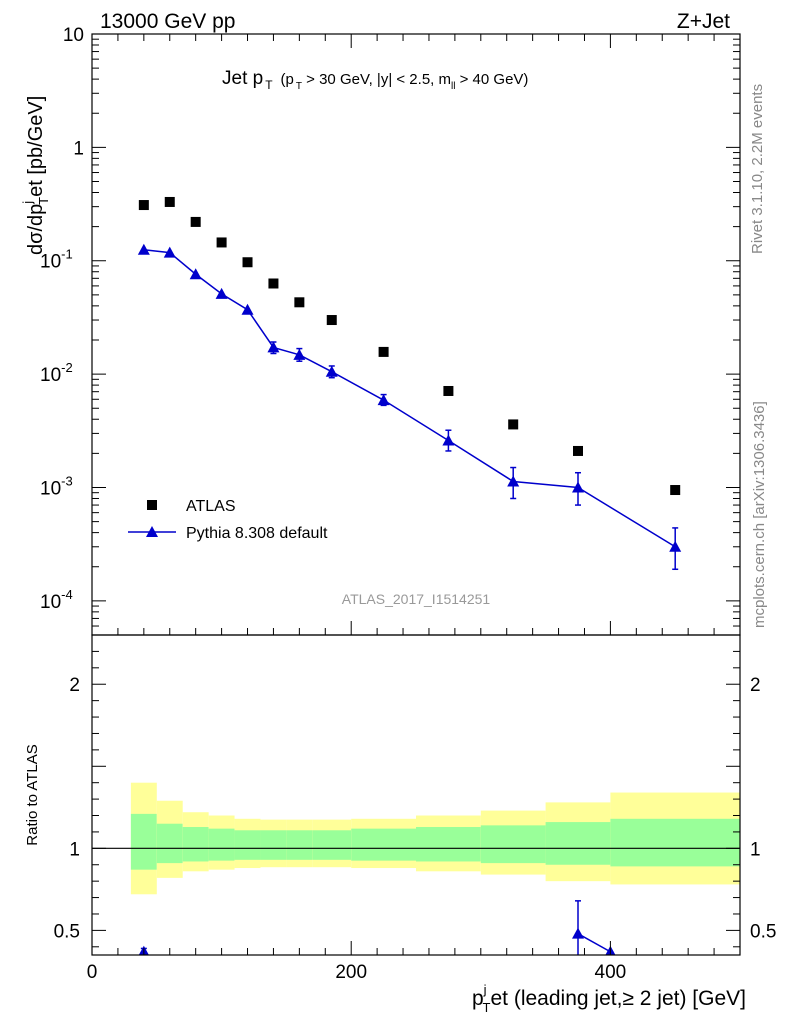  I want to click on ratio-y-tick-label-left: 1, so click(74, 849).